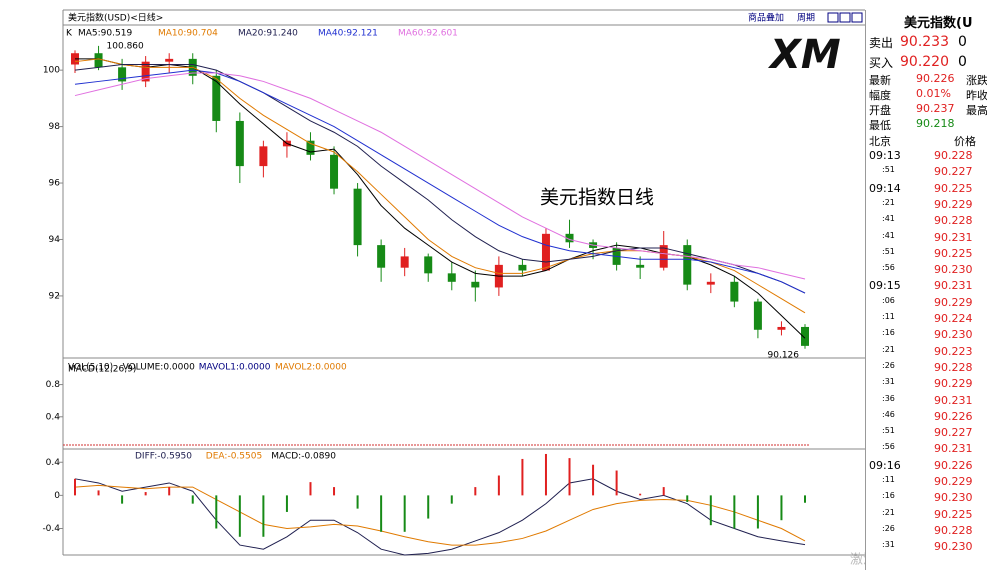 The height and width of the screenshot is (573, 987). What do you see at coordinates (804, 55) in the screenshot?
I see `logo: XM` at bounding box center [804, 55].